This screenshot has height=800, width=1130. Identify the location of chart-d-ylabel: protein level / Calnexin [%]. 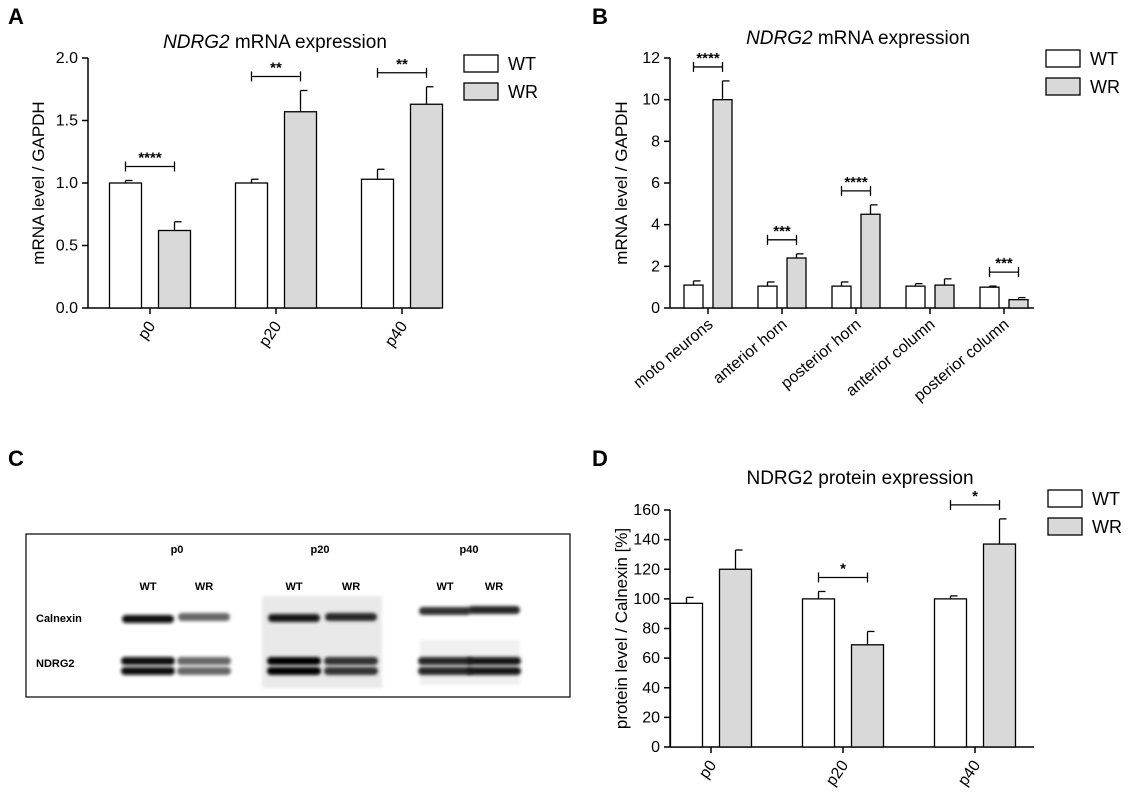
(621, 628).